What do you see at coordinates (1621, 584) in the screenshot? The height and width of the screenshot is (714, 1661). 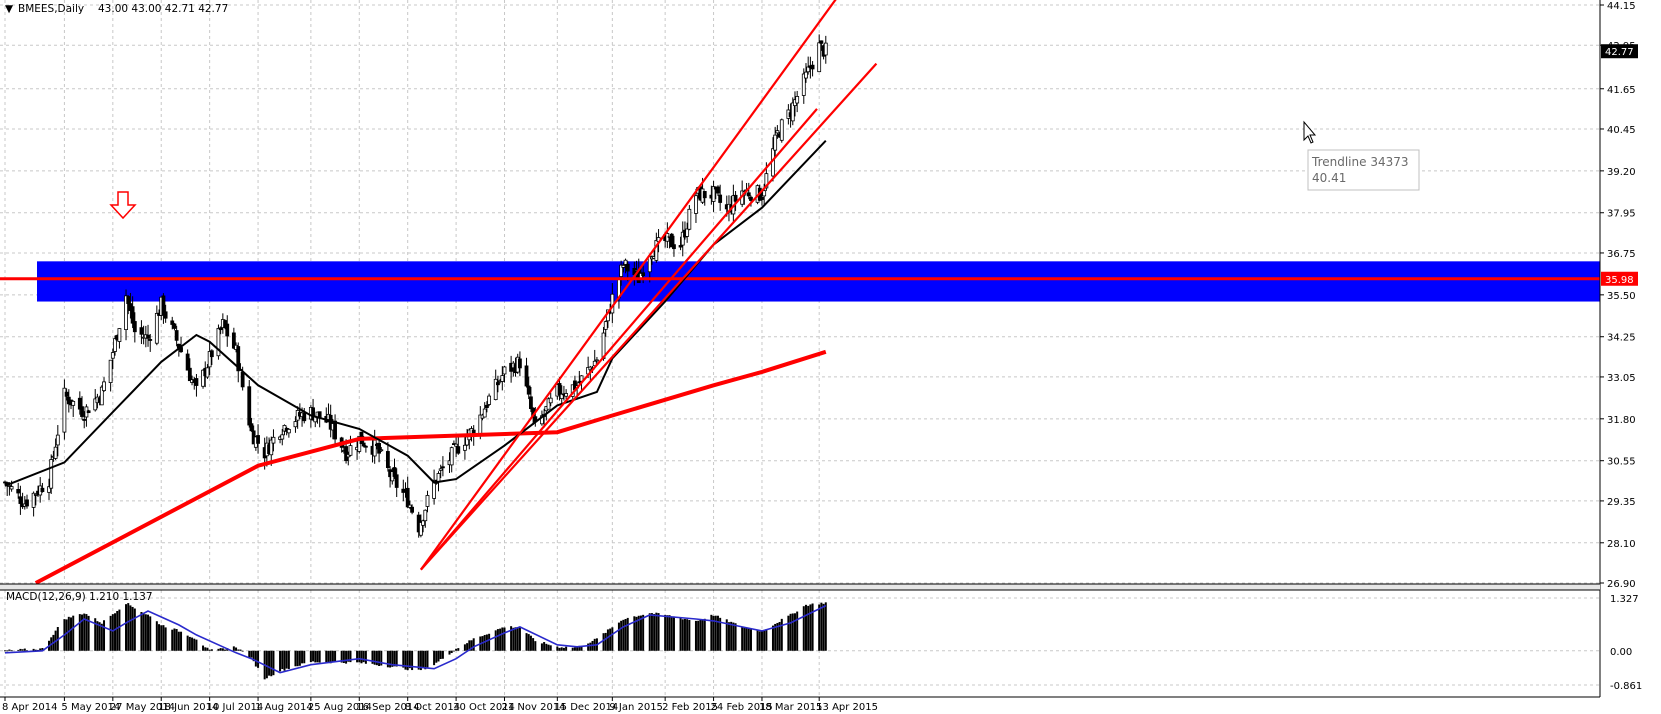 I see `price-tick-label: 26.90` at bounding box center [1621, 584].